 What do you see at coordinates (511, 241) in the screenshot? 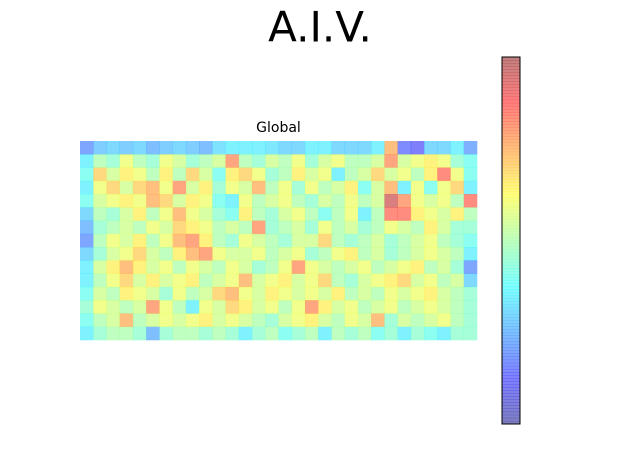
I see `colorbar` at bounding box center [511, 241].